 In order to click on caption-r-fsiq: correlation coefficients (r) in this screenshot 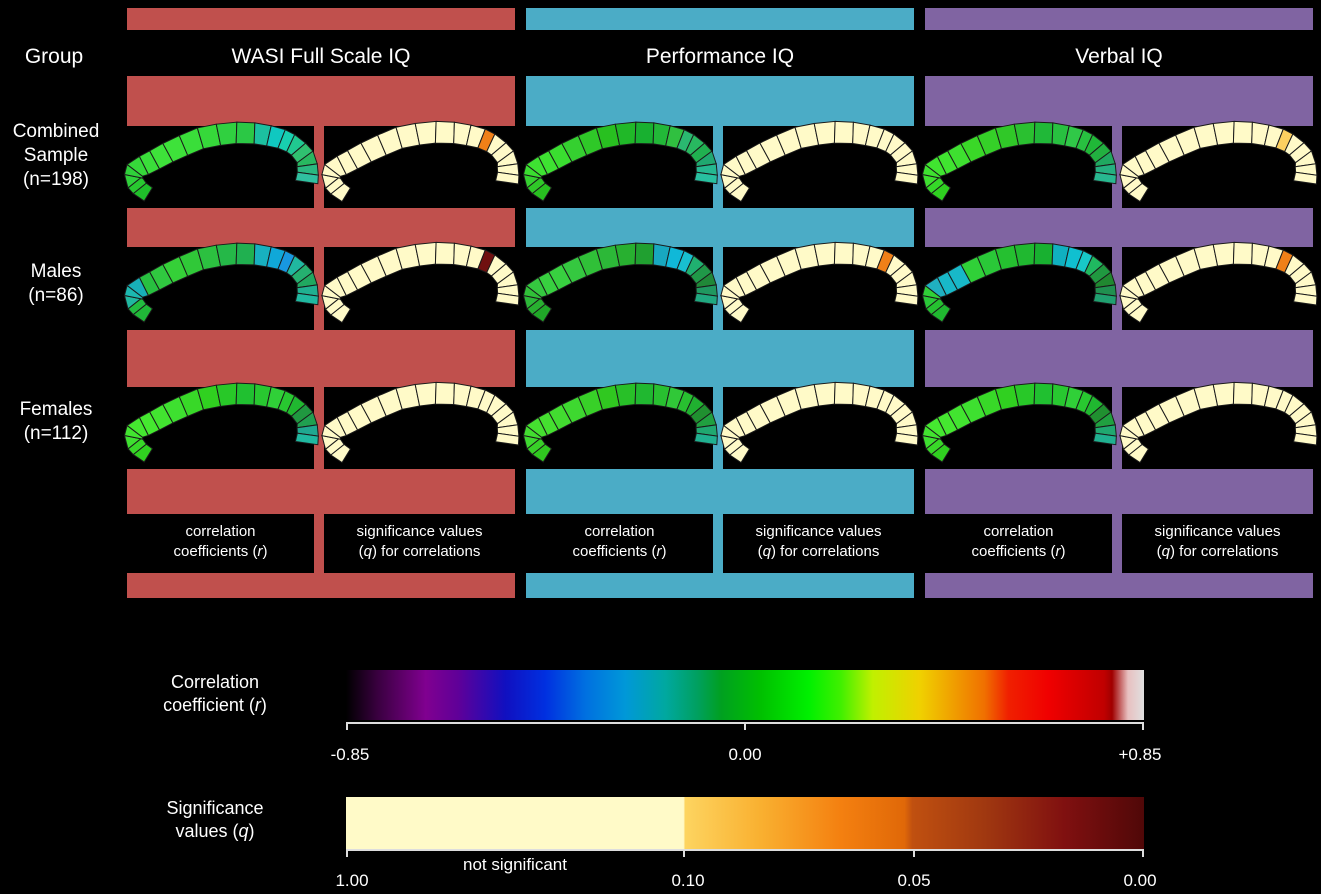, I will do `click(220, 543)`.